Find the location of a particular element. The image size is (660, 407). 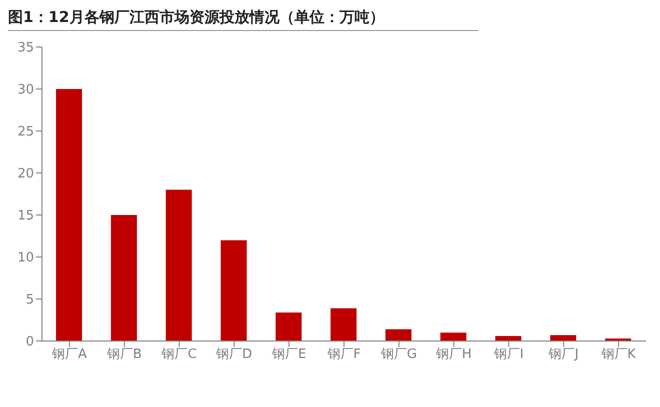

y-tick-label: 20 is located at coordinates (25, 174).